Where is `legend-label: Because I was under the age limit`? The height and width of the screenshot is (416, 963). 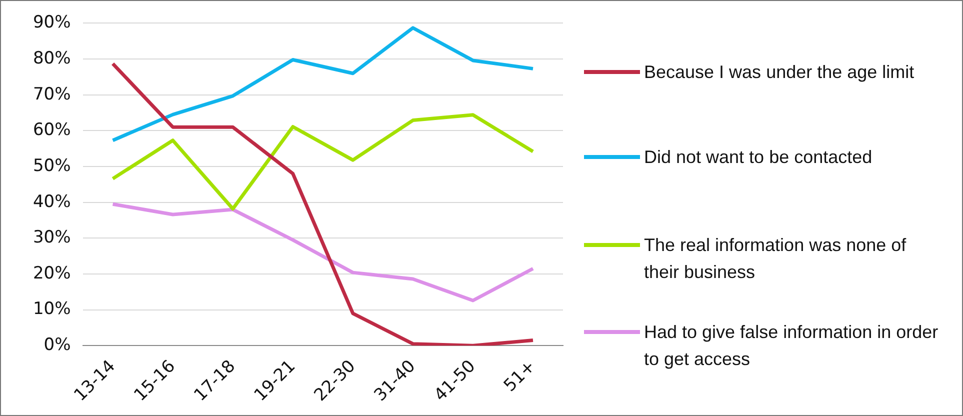 legend-label: Because I was under the age limit is located at coordinates (780, 72).